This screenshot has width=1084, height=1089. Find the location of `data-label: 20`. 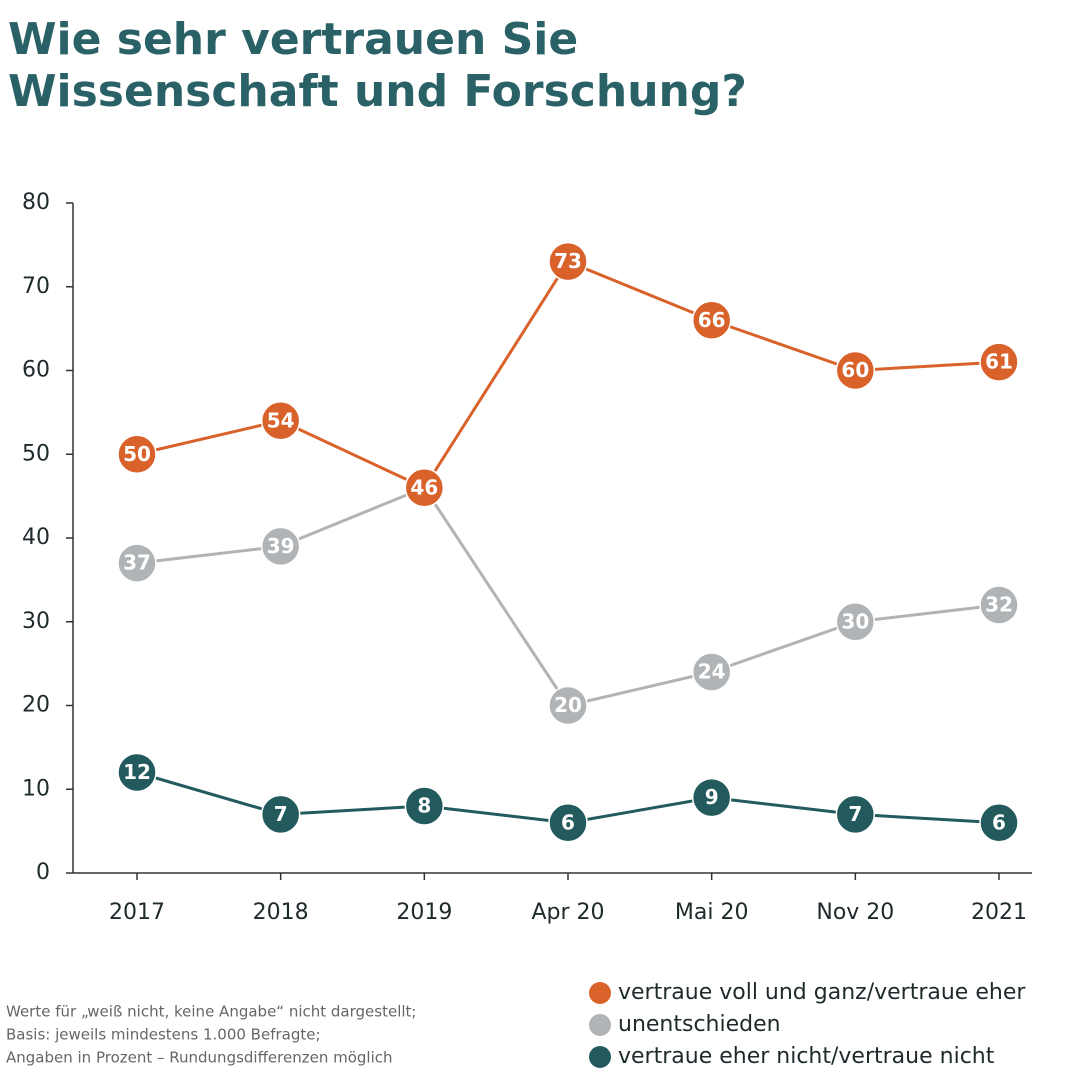

data-label: 20 is located at coordinates (568, 705).